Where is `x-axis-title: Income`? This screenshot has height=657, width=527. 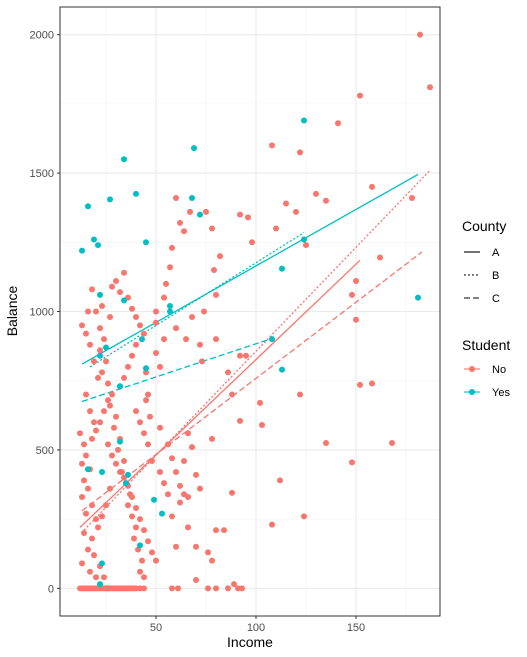
x-axis-title: Income is located at coordinates (250, 642).